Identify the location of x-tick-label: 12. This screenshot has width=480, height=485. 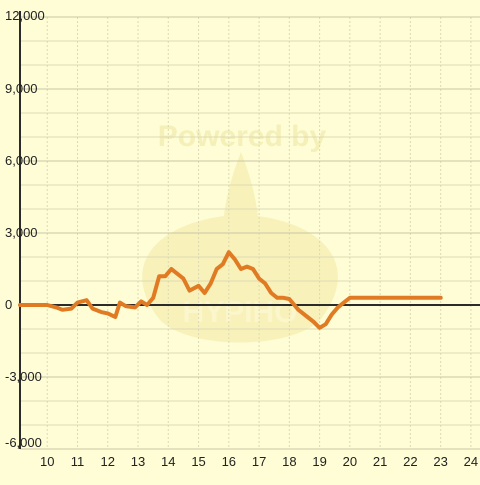
(108, 461).